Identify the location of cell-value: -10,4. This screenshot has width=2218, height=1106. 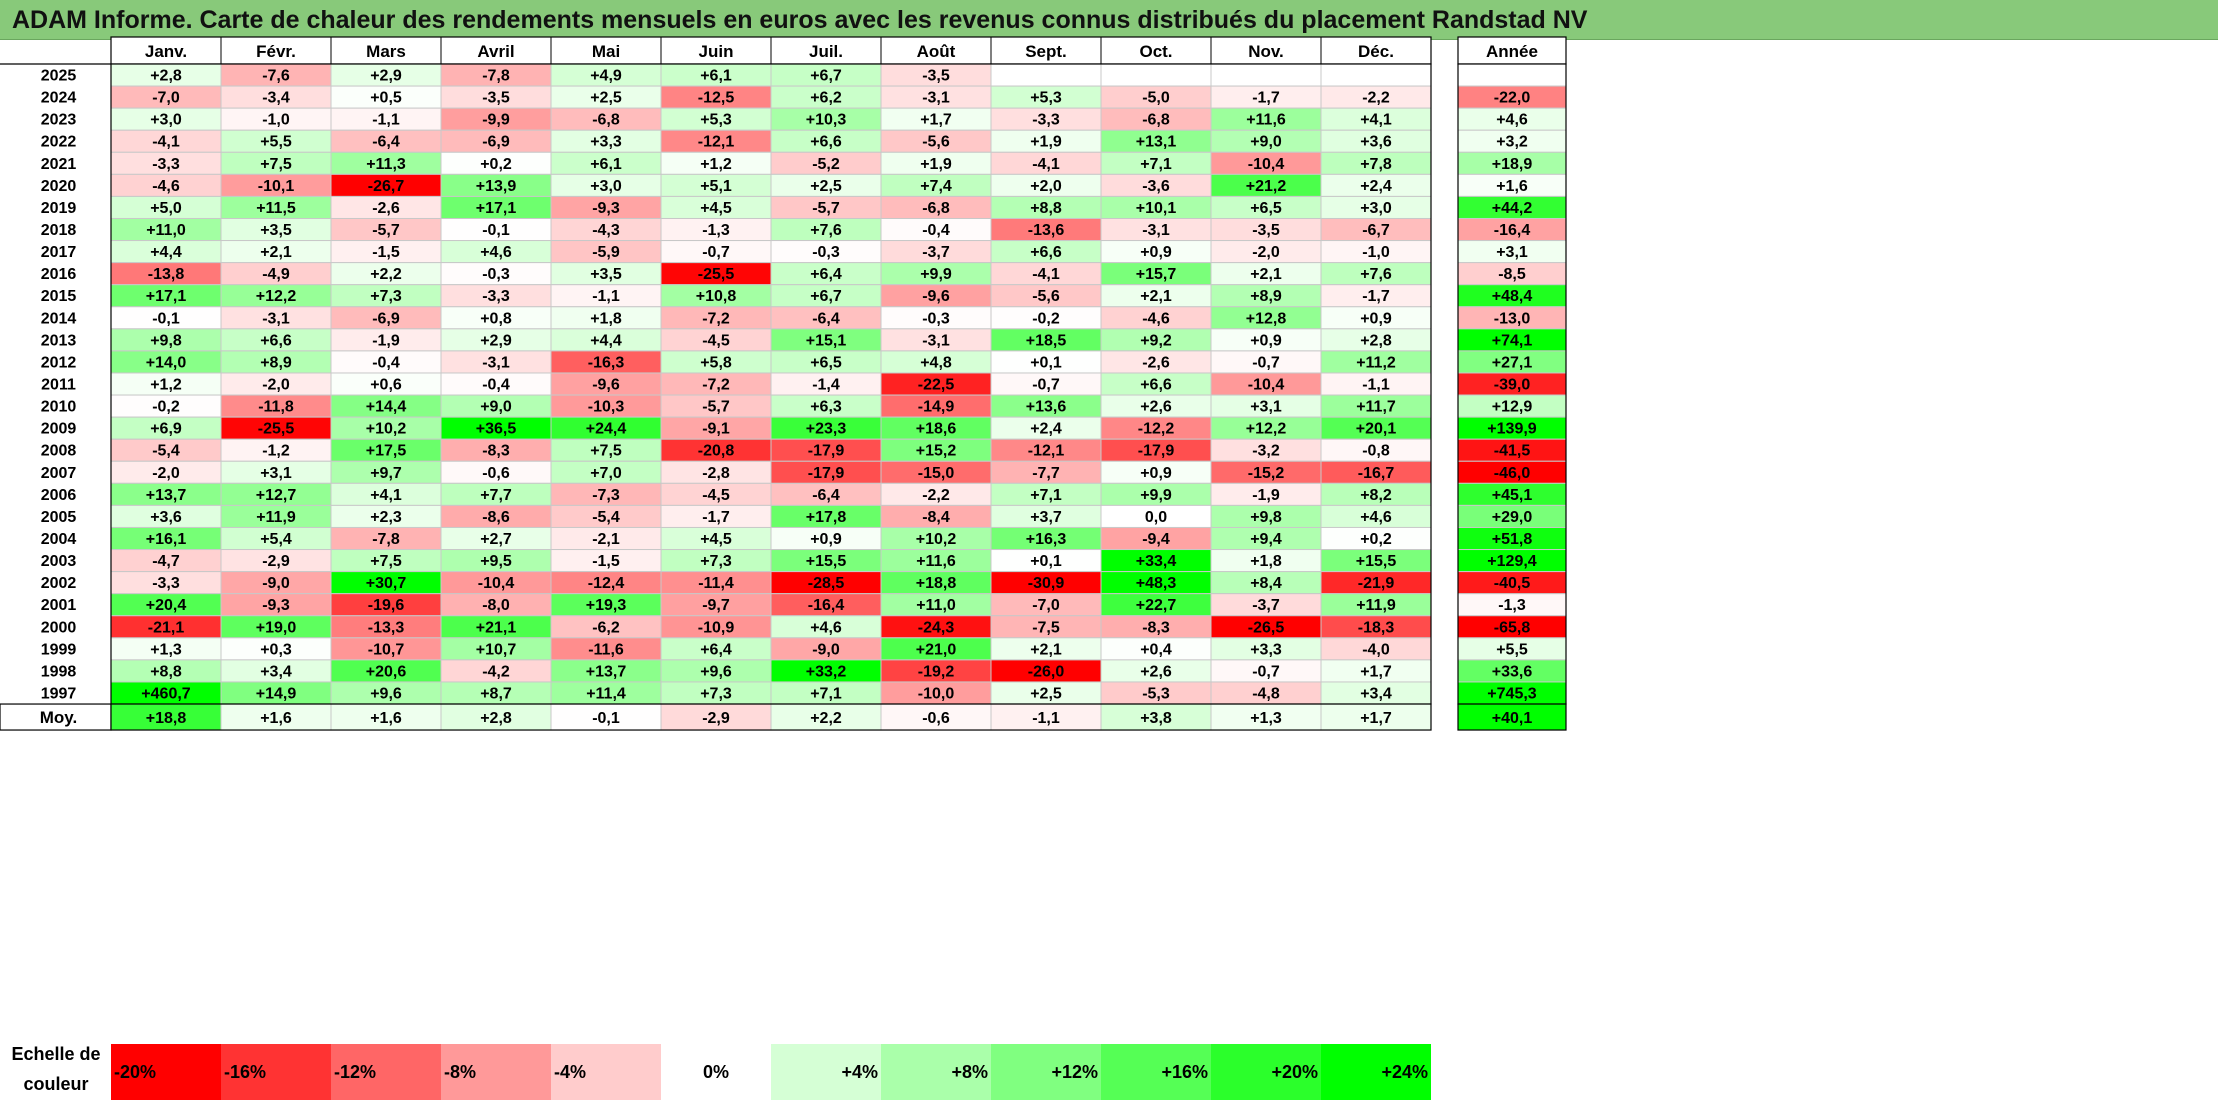
(496, 583).